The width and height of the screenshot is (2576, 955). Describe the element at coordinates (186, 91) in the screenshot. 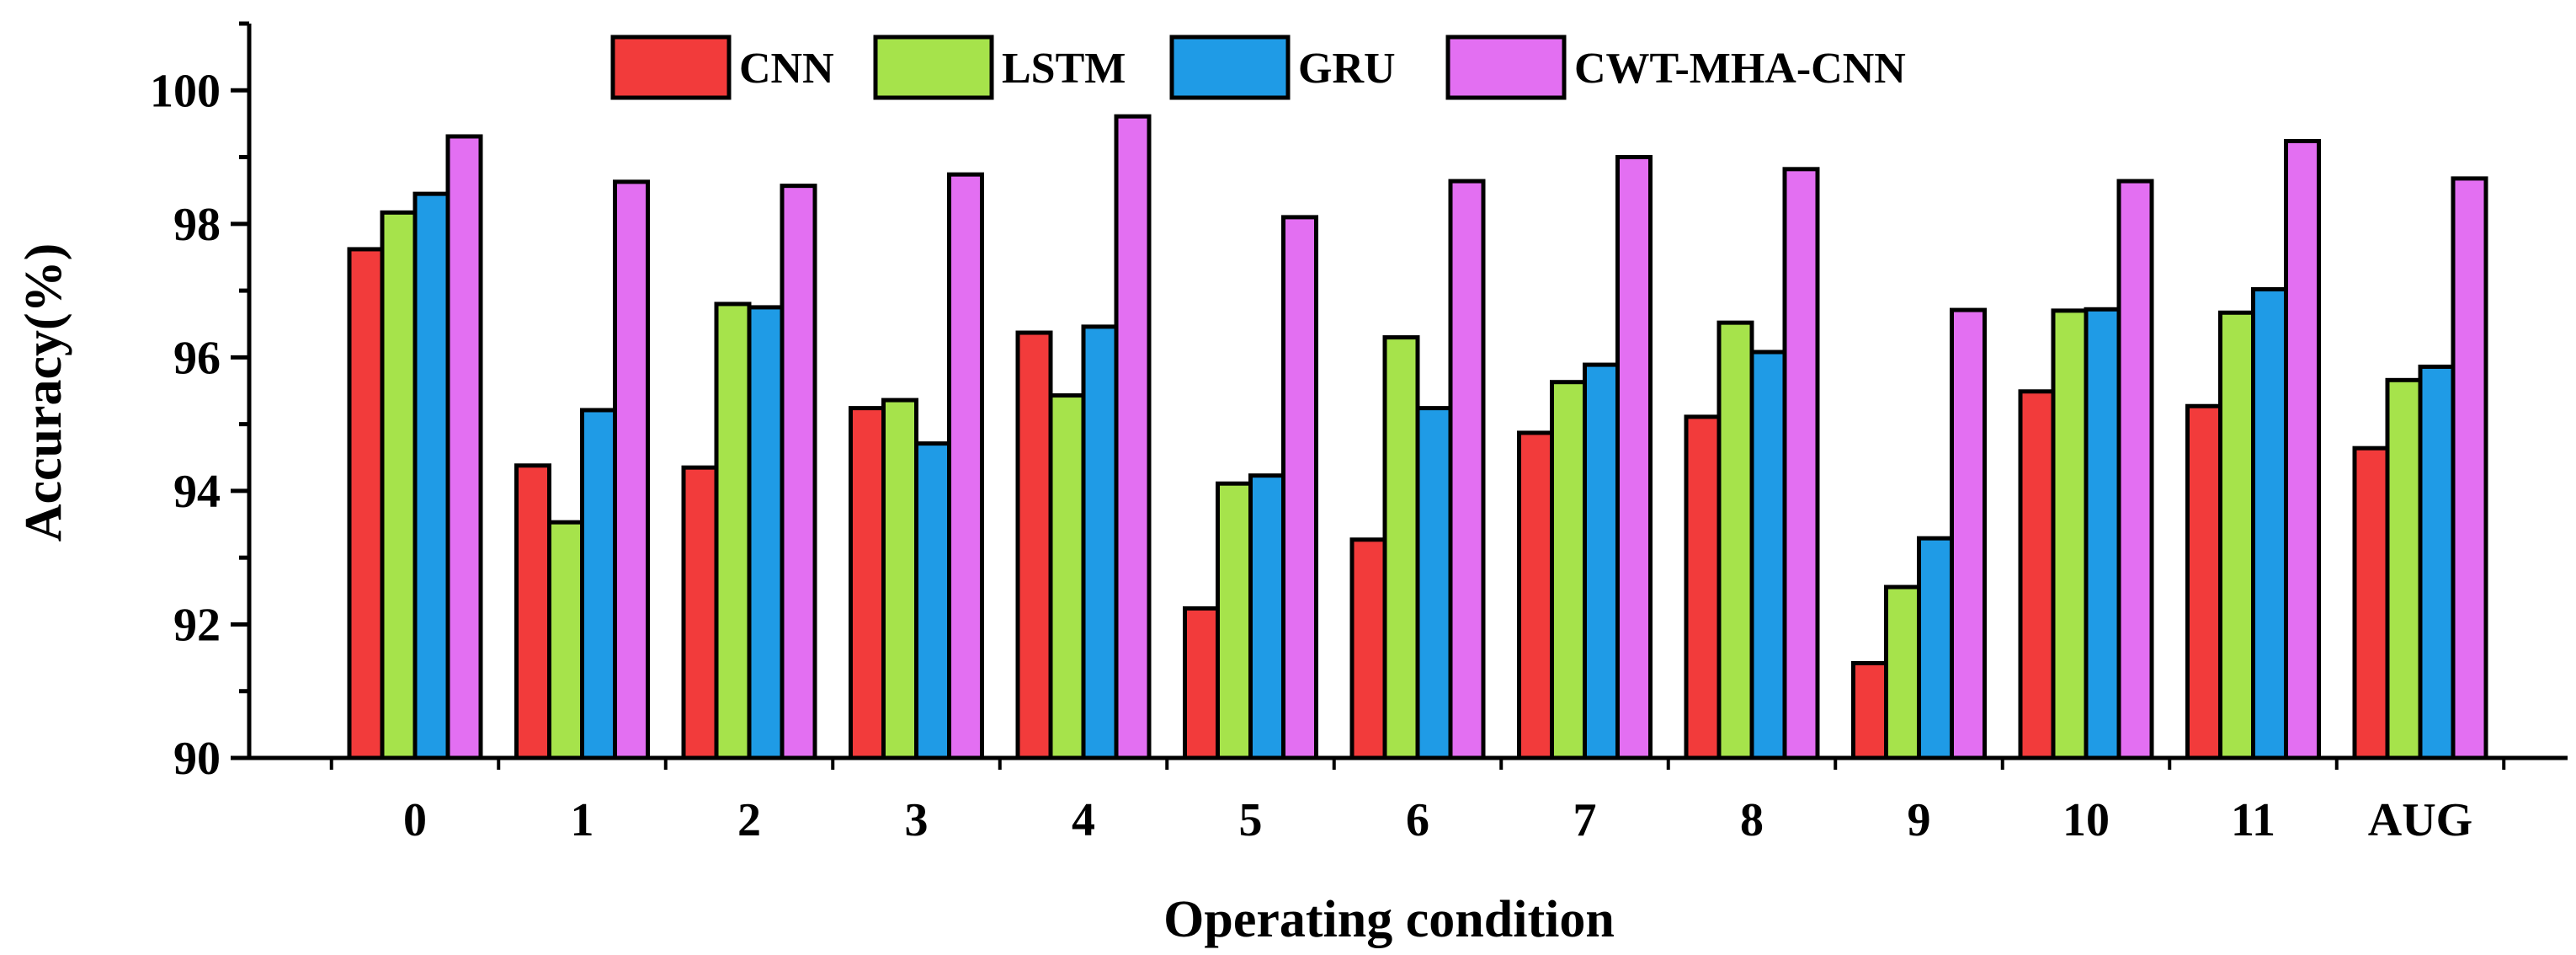

I see `y-tick-label-100: 100` at that location.